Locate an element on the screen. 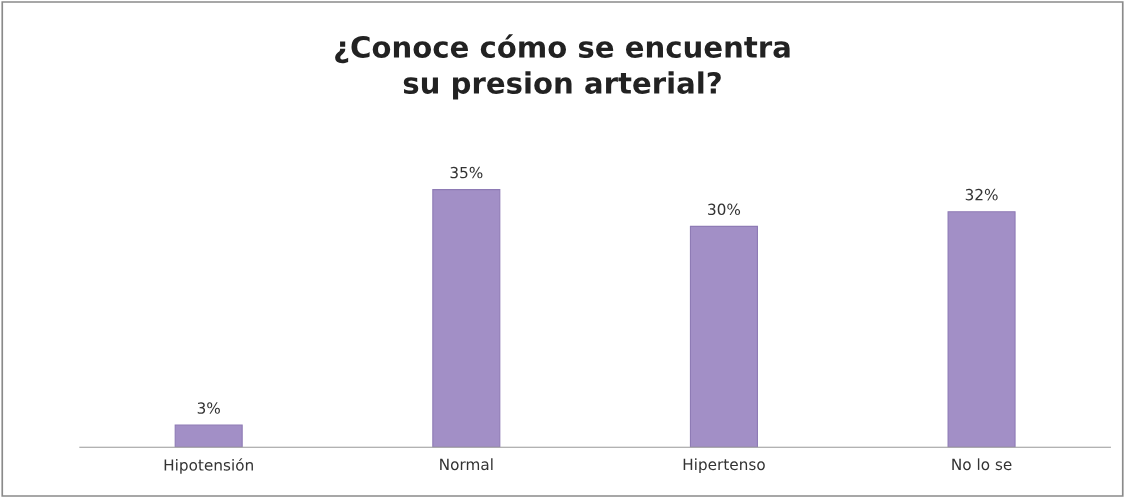 The image size is (1125, 498). x-tick-label: Normal is located at coordinates (466, 464).